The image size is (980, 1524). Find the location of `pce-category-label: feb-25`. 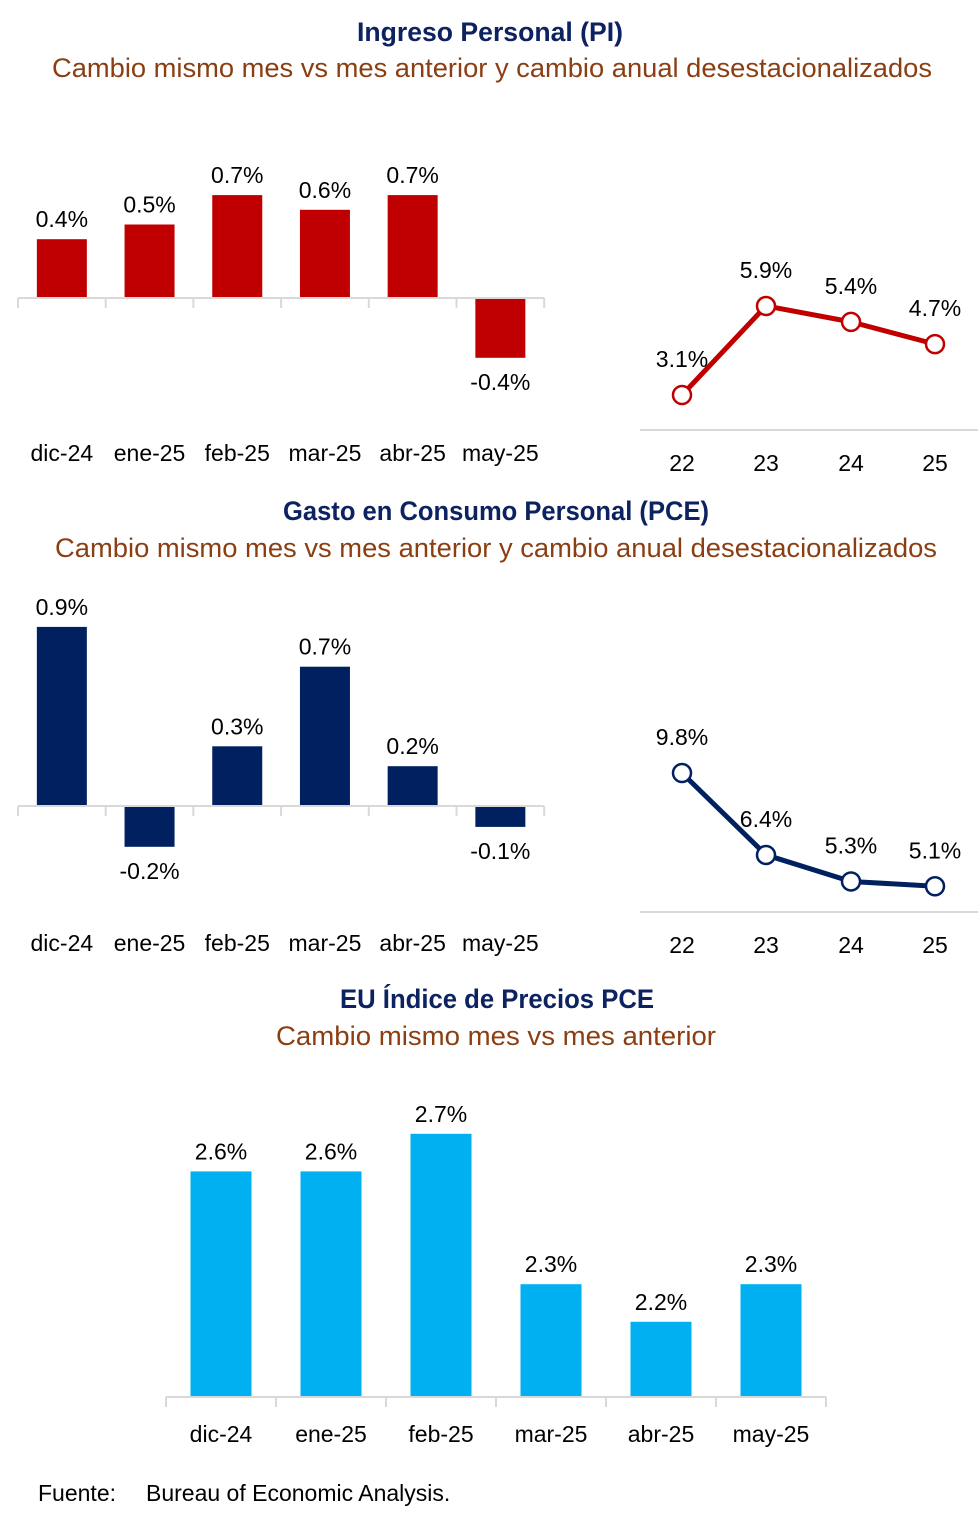

pce-category-label: feb-25 is located at coordinates (237, 943).